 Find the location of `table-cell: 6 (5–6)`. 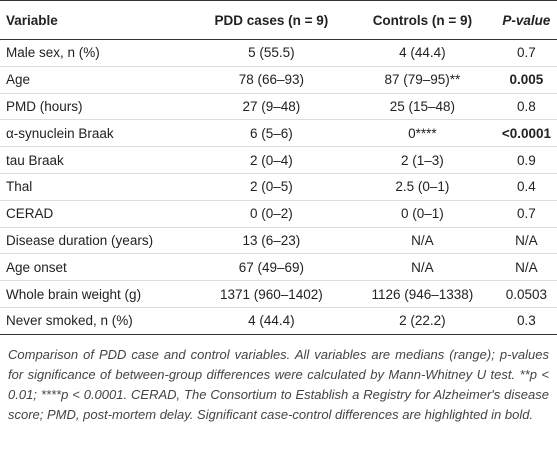

table-cell: 6 (5–6) is located at coordinates (271, 133).